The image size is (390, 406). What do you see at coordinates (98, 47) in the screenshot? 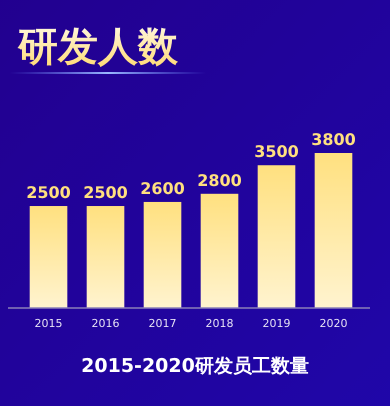
I see `chart-title: 研发人数` at bounding box center [98, 47].